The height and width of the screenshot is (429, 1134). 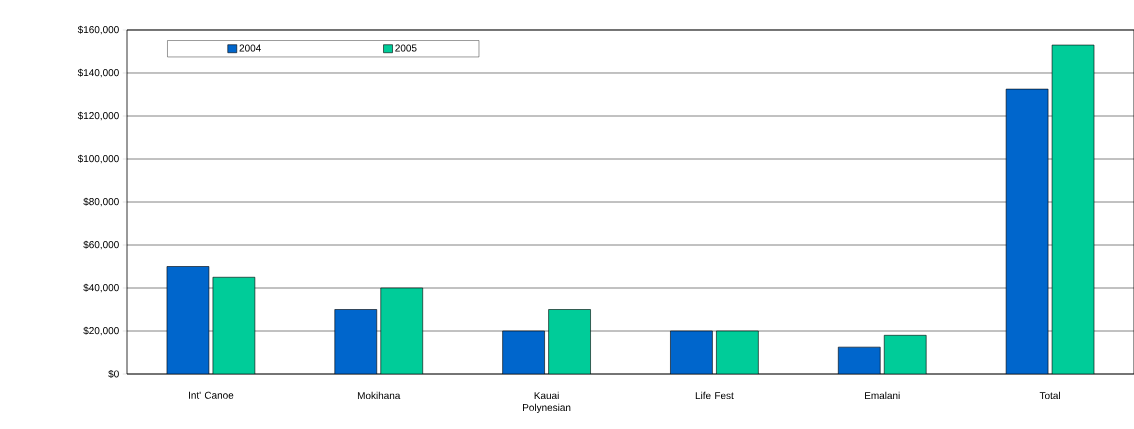 I want to click on x-tick-label: Int' Canoe, so click(x=211, y=395).